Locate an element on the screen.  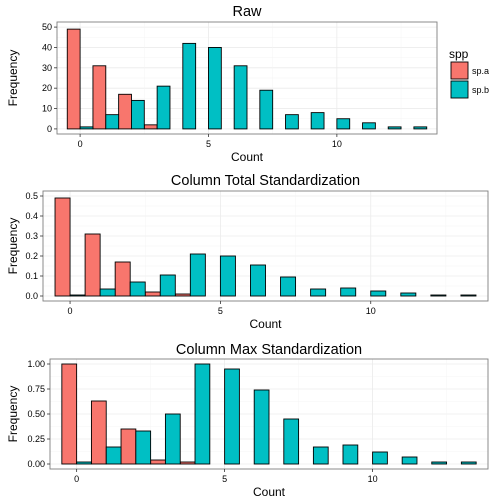
chart-title: Column Total Standardization is located at coordinates (265, 181).